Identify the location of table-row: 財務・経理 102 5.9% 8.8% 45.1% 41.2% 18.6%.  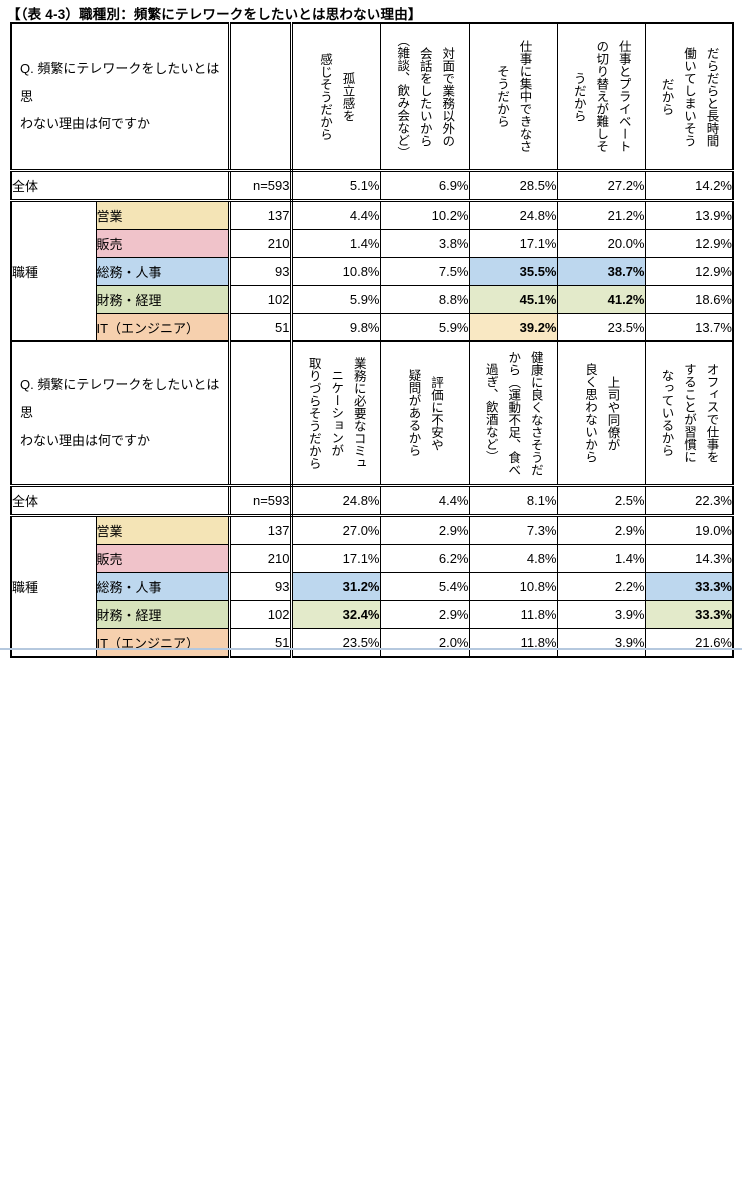
(372, 299).